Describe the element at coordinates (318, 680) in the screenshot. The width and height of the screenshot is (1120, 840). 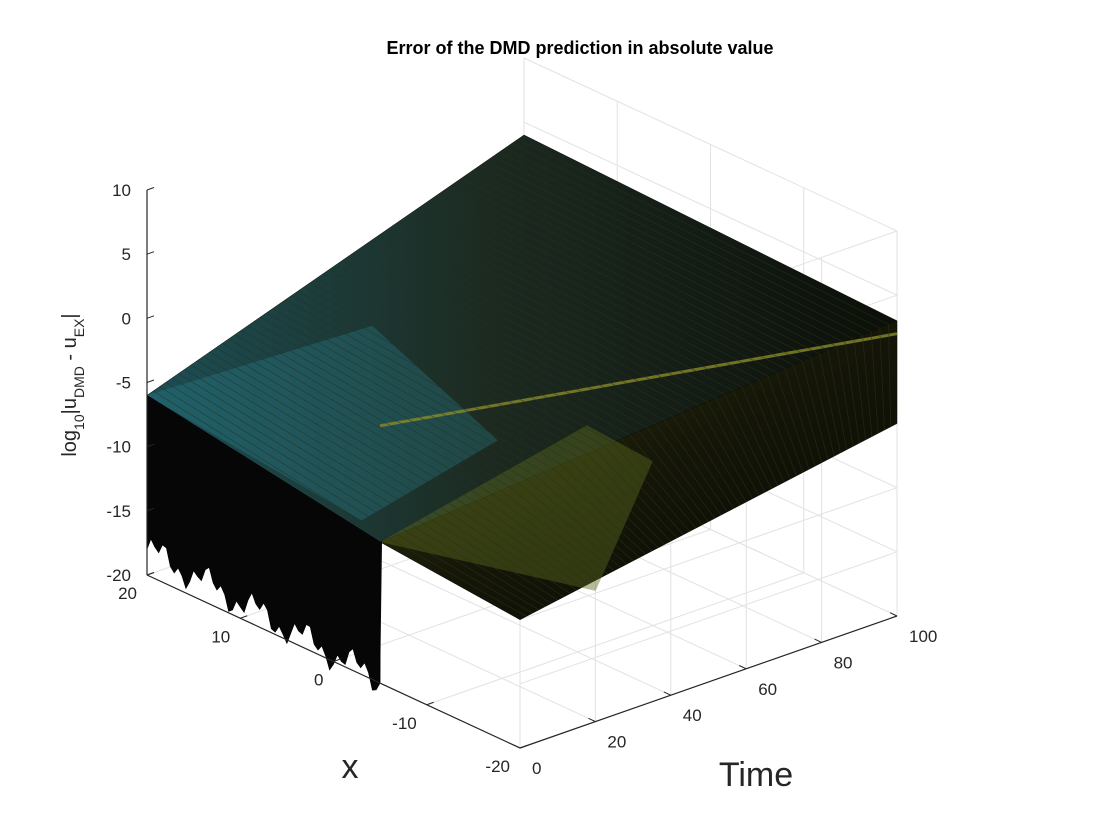
I see `x-tick-label: 0` at that location.